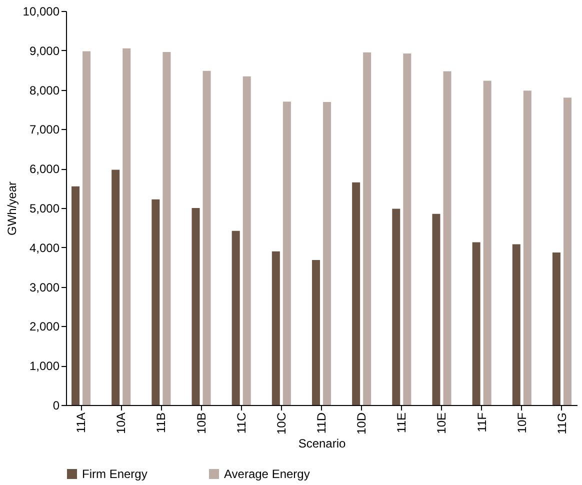 The width and height of the screenshot is (582, 485). Describe the element at coordinates (56, 405) in the screenshot. I see `y-tick-label: 0` at that location.